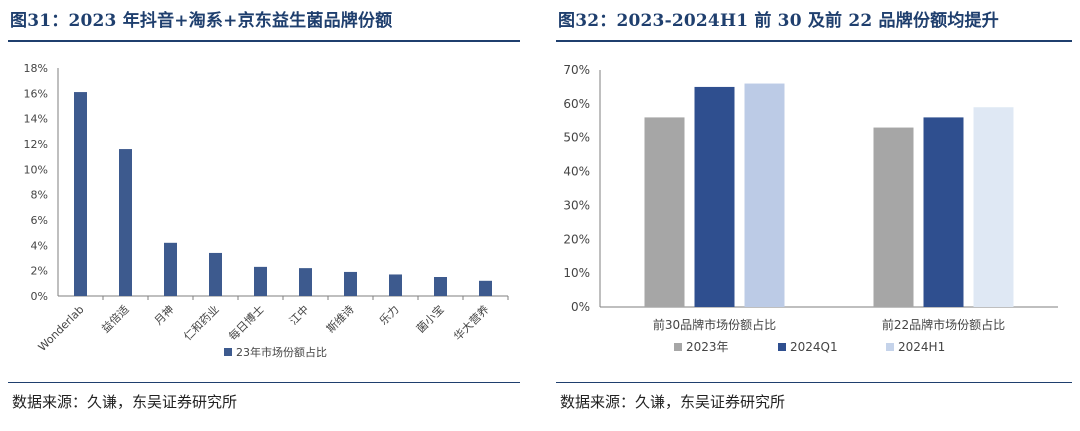 The height and width of the screenshot is (431, 1080). I want to click on legend-label: 2023年, so click(707, 347).